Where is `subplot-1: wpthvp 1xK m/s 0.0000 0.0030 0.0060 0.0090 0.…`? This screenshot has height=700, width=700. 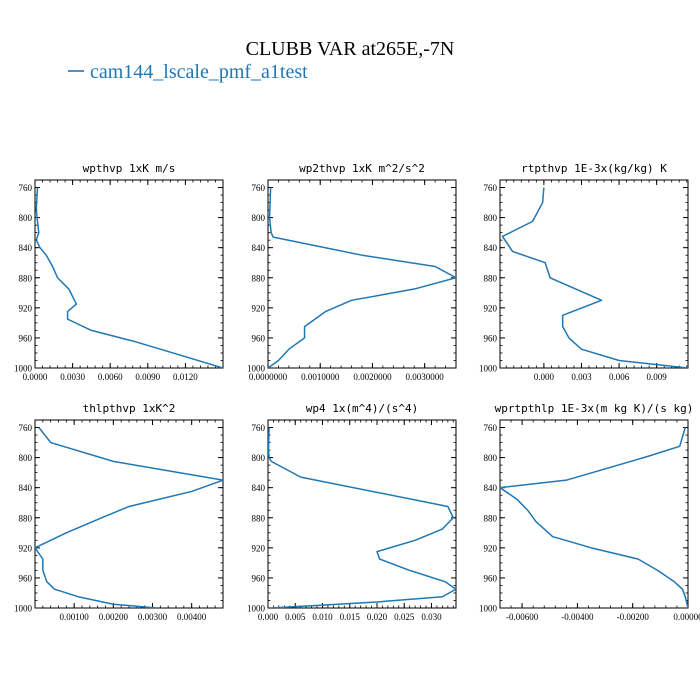 subplot-1: wpthvp 1xK m/s 0.0000 0.0030 0.0060 0.0090 0.… is located at coordinates (119, 272).